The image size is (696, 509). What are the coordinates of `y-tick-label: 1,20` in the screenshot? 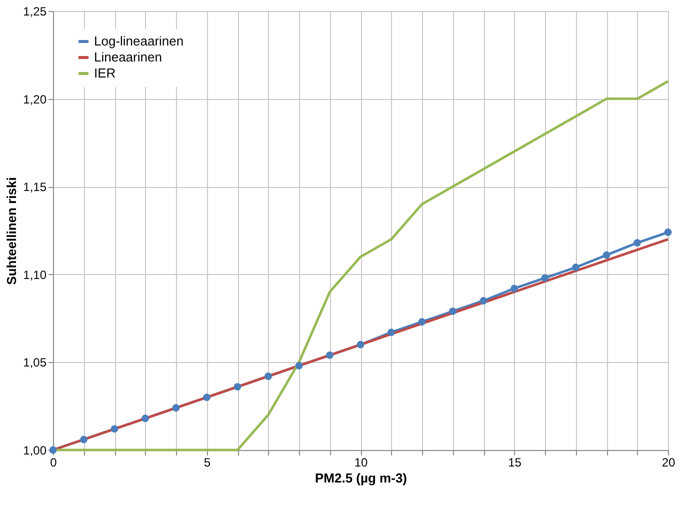 It's located at (35, 99).